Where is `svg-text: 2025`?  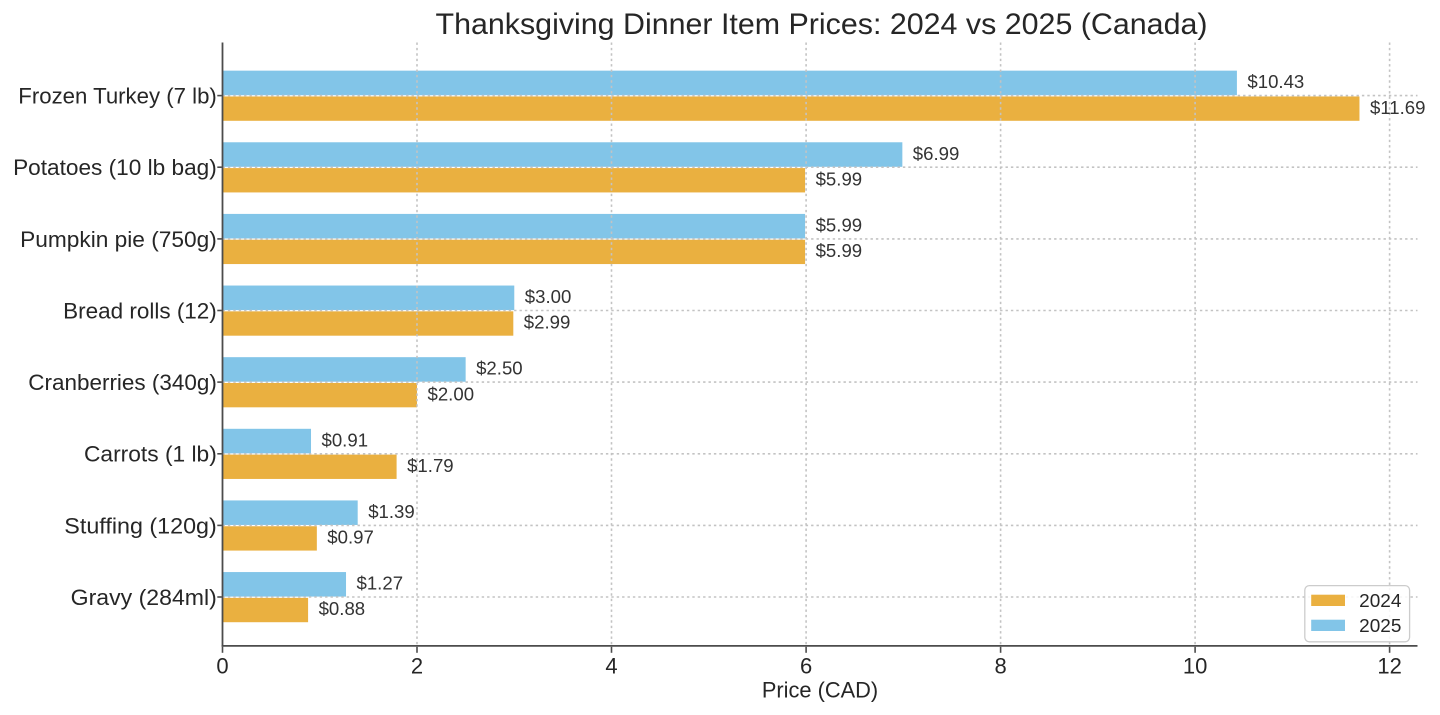
svg-text: 2025 is located at coordinates (1380, 626).